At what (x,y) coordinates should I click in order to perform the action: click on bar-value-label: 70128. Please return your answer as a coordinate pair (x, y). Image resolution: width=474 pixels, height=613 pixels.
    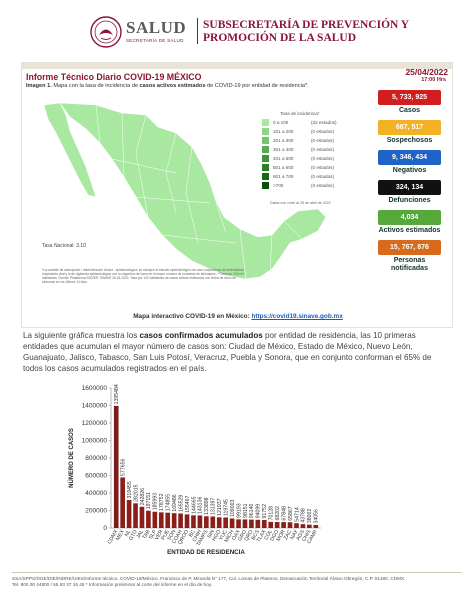
    Looking at the image, I should click on (272, 513).